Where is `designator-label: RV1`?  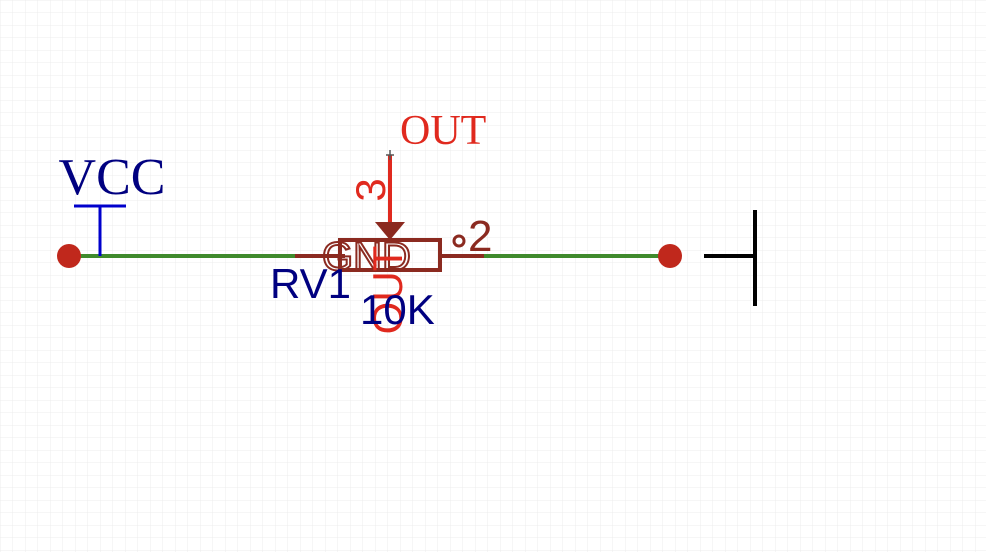 designator-label: RV1 is located at coordinates (310, 283).